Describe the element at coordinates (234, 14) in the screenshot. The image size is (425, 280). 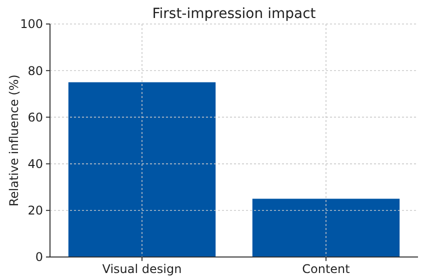
I see `chart-title: First-impression impact` at that location.